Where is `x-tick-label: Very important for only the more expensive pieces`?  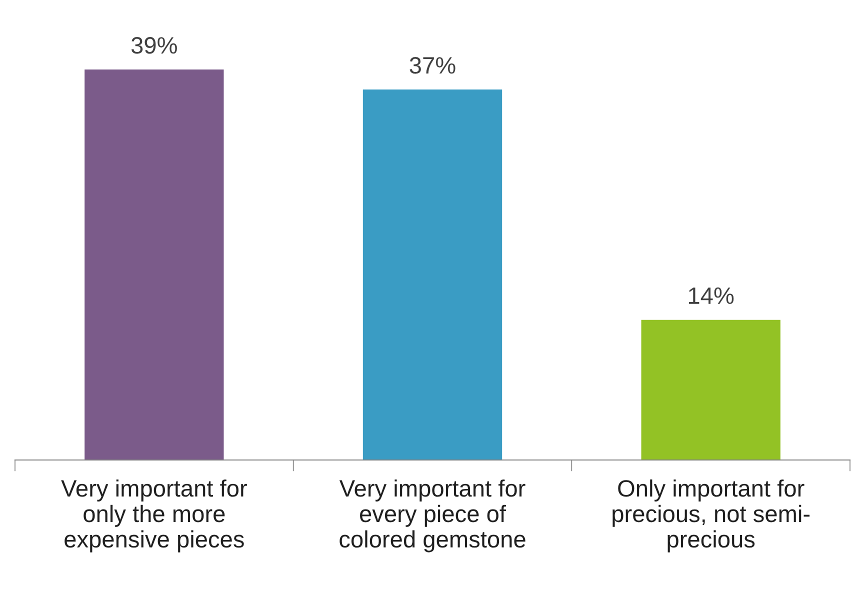 x-tick-label: Very important for only the more expensive pieces is located at coordinates (154, 515).